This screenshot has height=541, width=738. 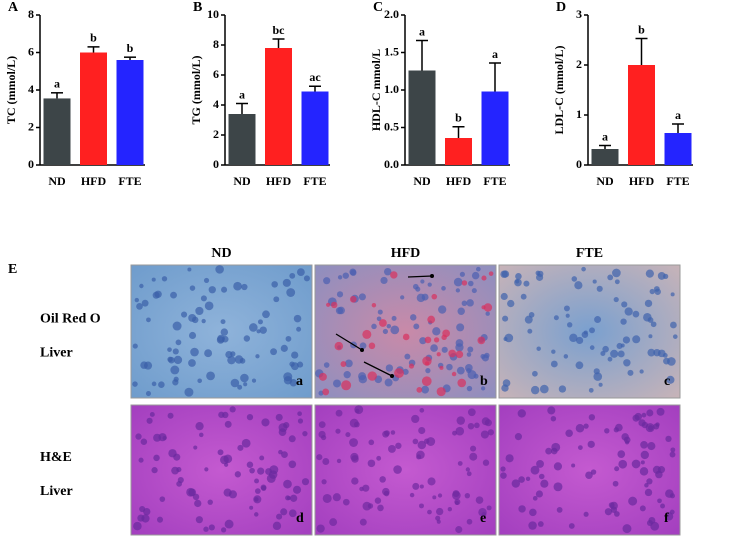 I want to click on y-tick-label: 2.0, so click(x=391, y=14).